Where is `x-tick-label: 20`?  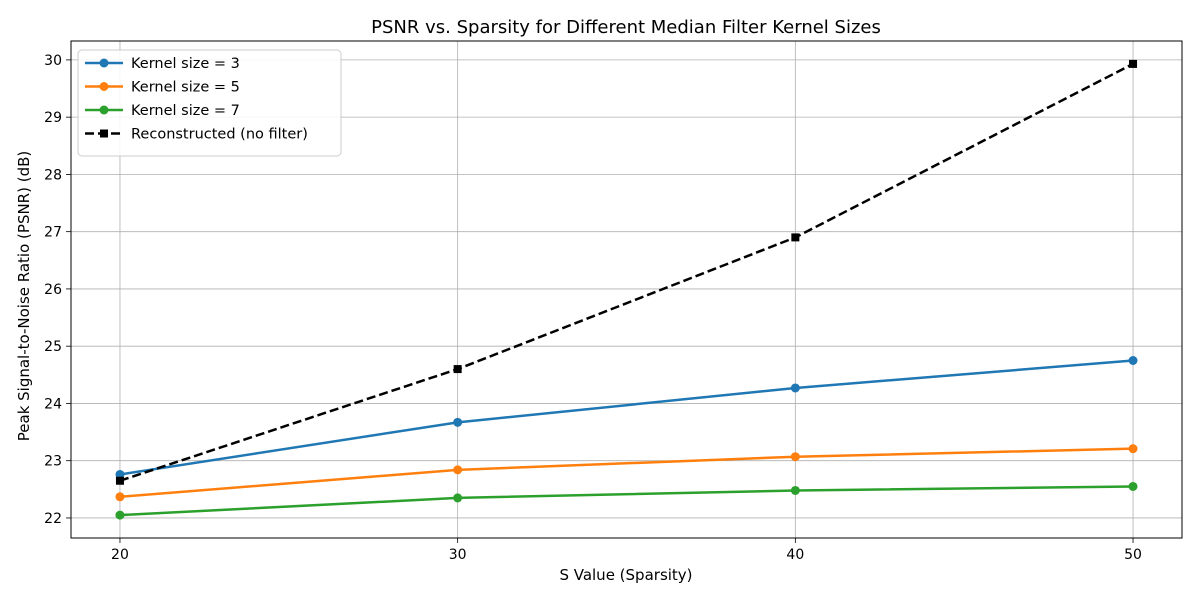 x-tick-label: 20 is located at coordinates (120, 555).